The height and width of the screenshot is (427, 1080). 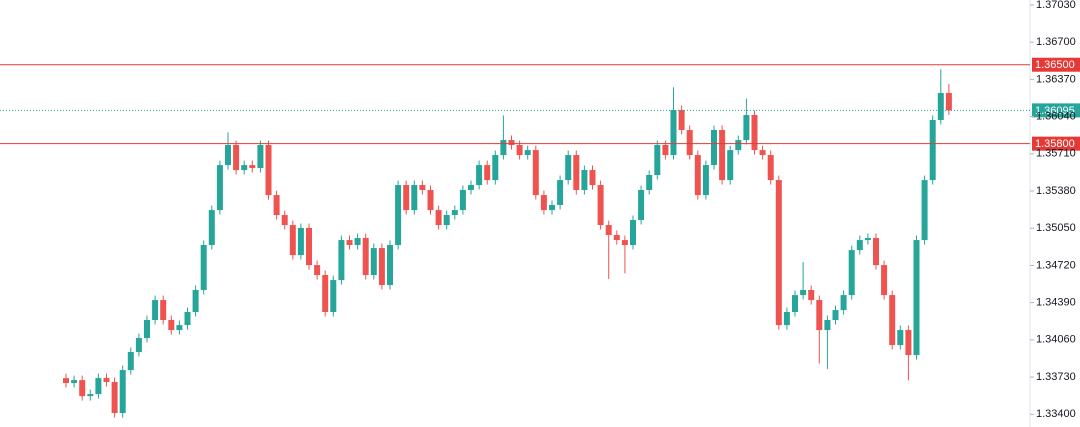 I want to click on y-tick-label: 1.33400, so click(x=1056, y=414).